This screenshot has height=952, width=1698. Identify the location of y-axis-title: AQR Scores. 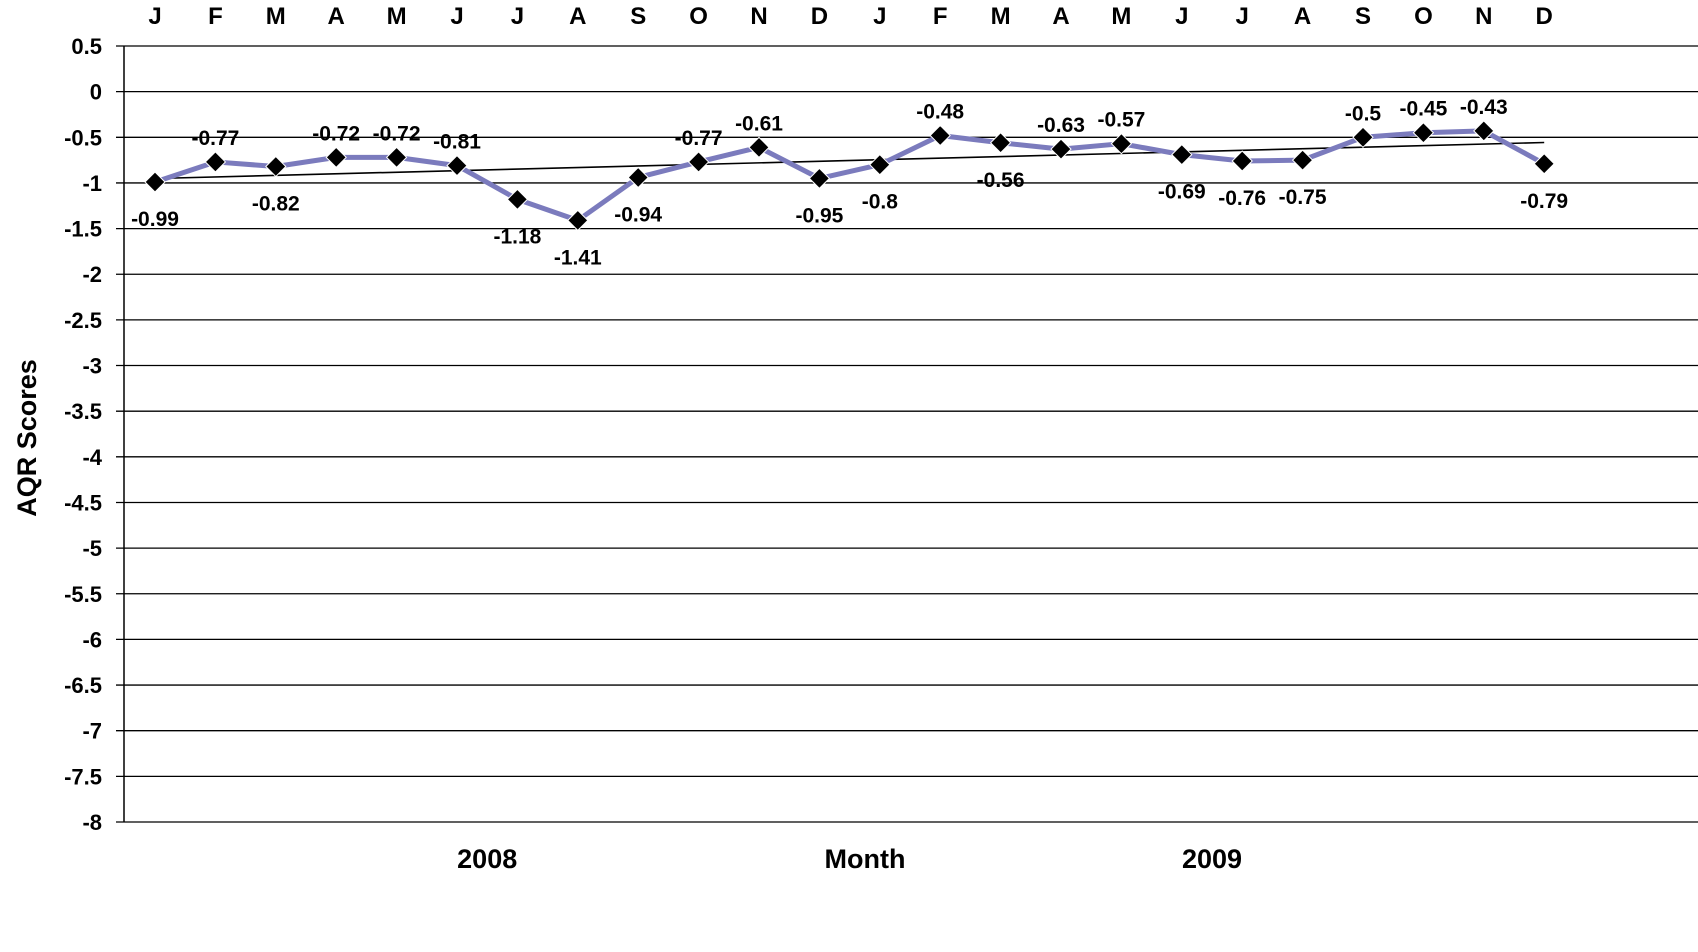
(27, 438).